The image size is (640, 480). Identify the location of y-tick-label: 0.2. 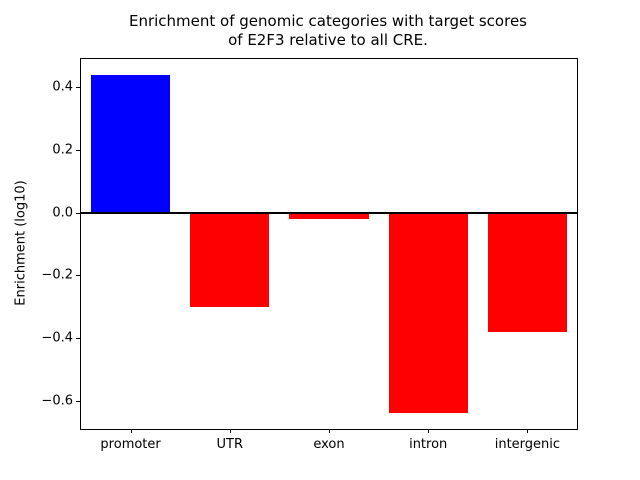
(62, 150).